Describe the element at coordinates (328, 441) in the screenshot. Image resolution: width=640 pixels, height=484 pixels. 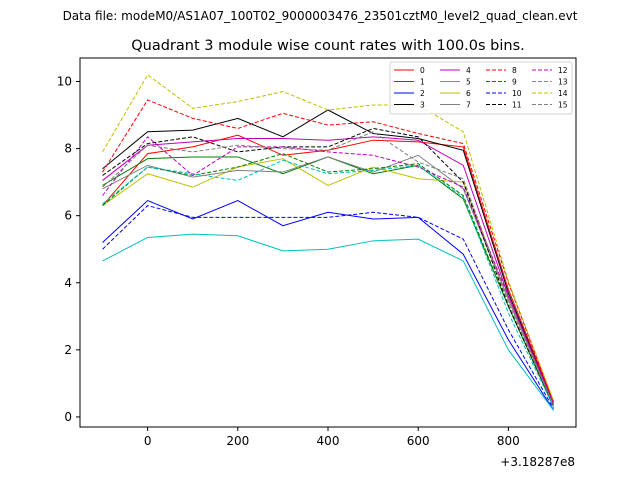
I see `x-tick-label: 400` at that location.